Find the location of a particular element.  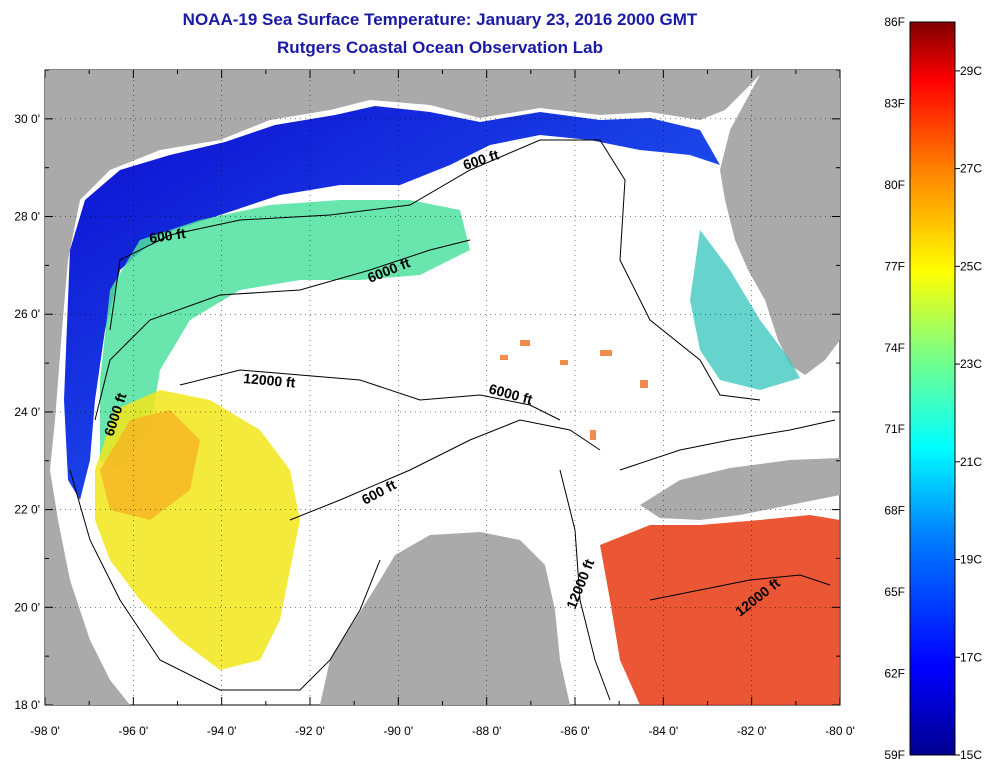

lon-tick-label: -98 0' is located at coordinates (45, 731).